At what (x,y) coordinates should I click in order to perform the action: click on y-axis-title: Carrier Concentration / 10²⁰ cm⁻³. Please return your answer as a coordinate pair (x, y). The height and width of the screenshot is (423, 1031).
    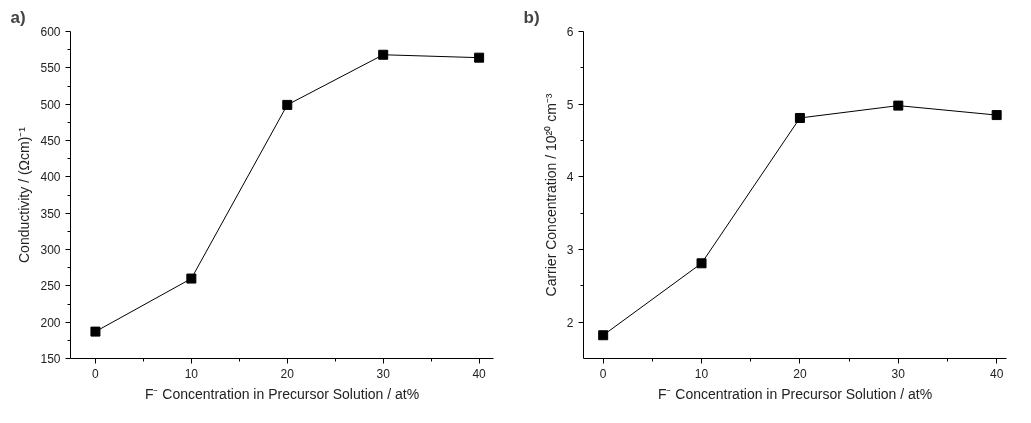
    Looking at the image, I should click on (550, 195).